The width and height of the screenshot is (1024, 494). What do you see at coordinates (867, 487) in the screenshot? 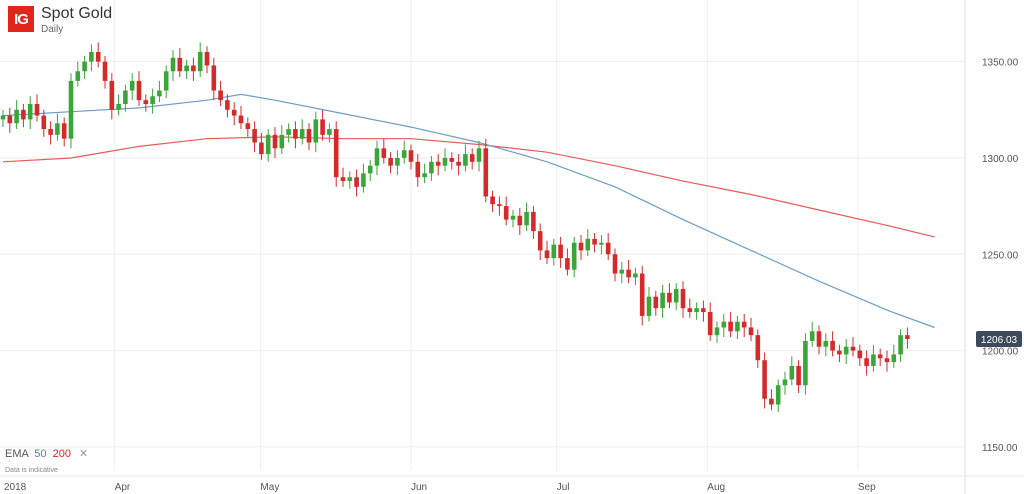
I see `x-tick-label: Sep` at bounding box center [867, 487].